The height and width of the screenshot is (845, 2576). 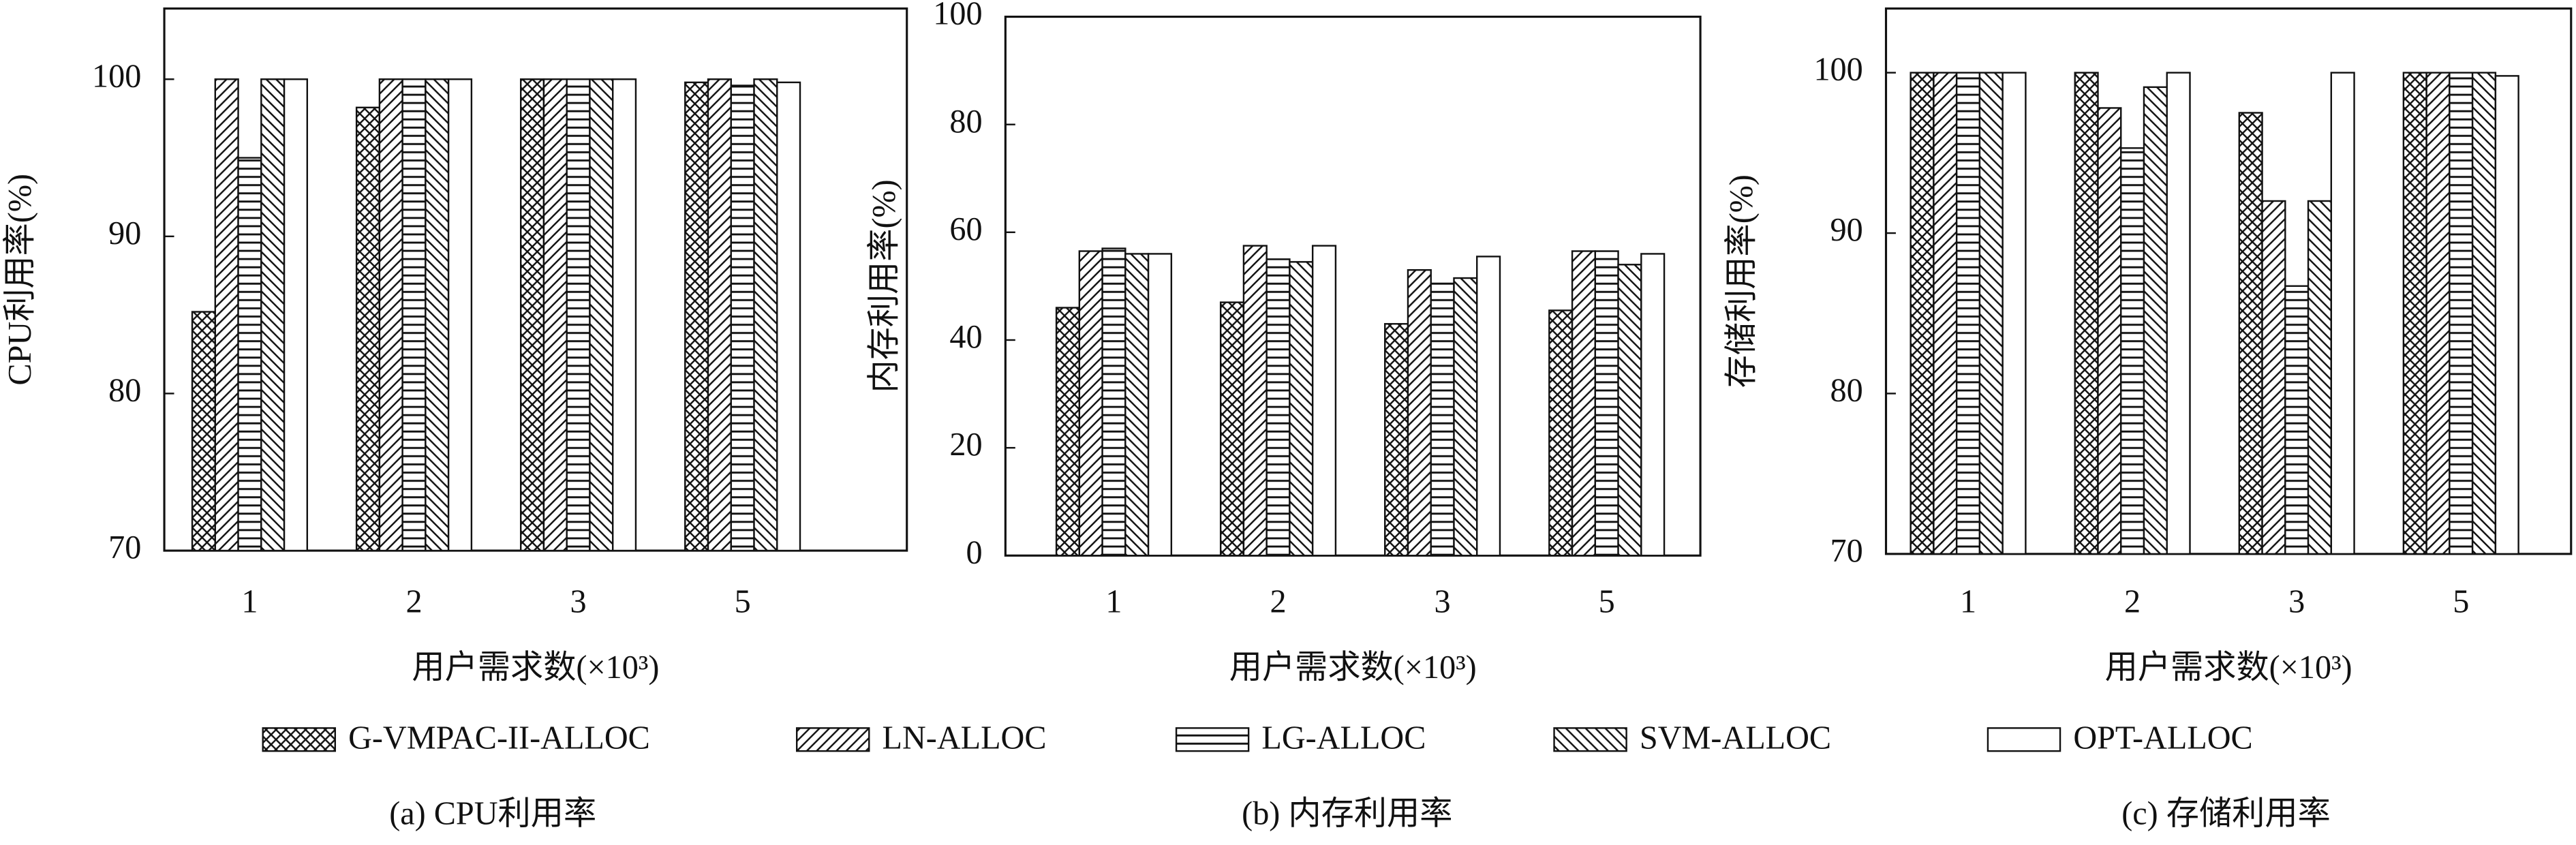 What do you see at coordinates (499, 738) in the screenshot?
I see `legend-label: G-VMPAC-II-ALLOC` at bounding box center [499, 738].